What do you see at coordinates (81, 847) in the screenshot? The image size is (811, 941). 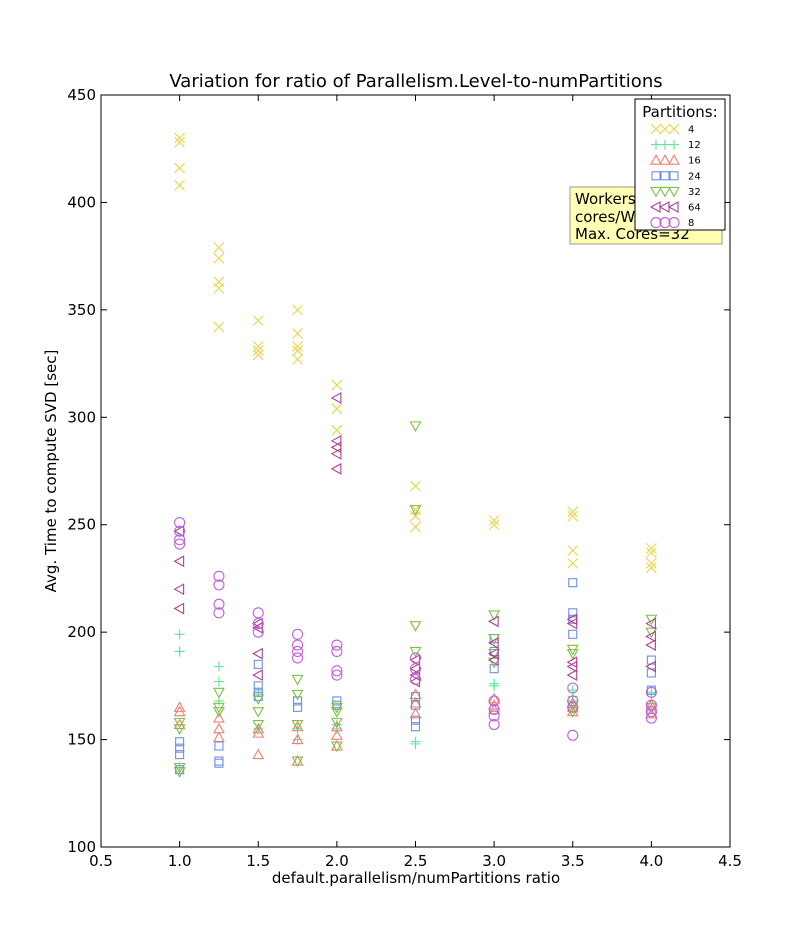 I see `y-tick-label: 100` at bounding box center [81, 847].